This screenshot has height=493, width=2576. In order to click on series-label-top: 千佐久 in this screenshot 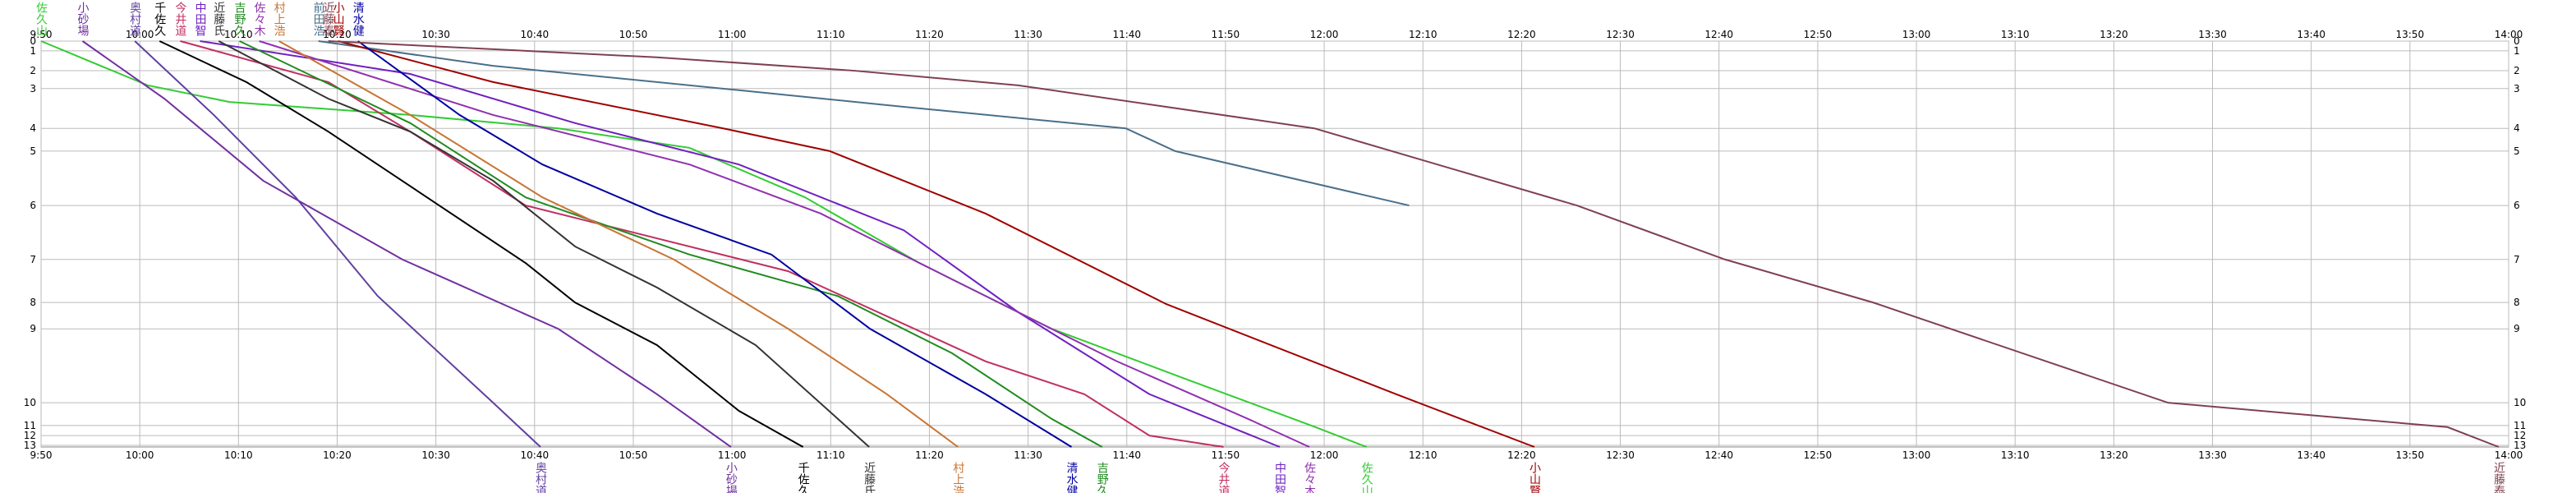, I will do `click(159, 19)`.